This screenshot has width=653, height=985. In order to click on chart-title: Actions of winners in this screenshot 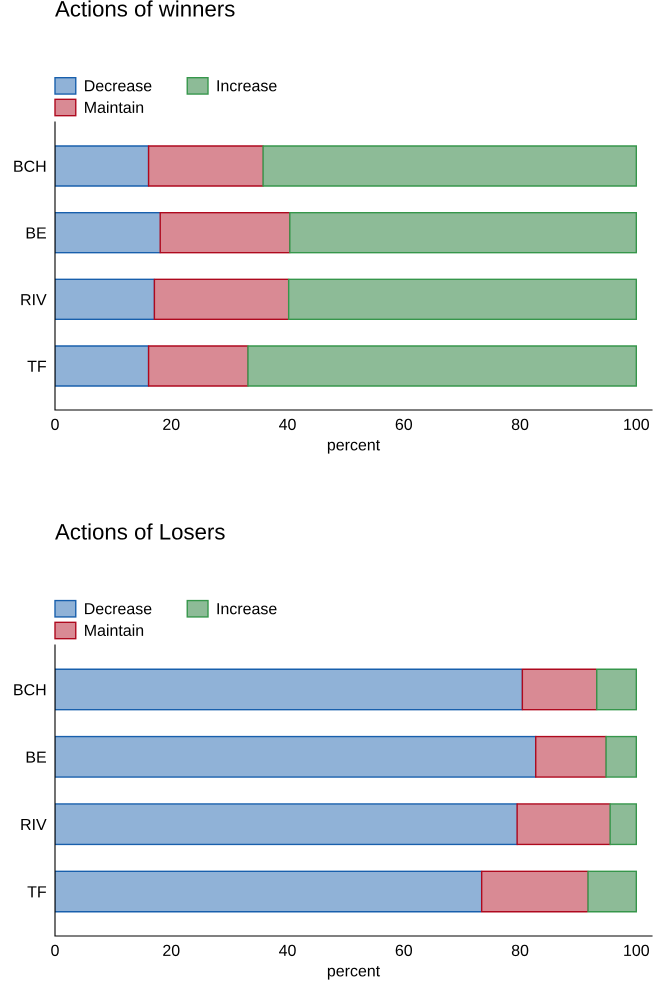, I will do `click(145, 8)`.